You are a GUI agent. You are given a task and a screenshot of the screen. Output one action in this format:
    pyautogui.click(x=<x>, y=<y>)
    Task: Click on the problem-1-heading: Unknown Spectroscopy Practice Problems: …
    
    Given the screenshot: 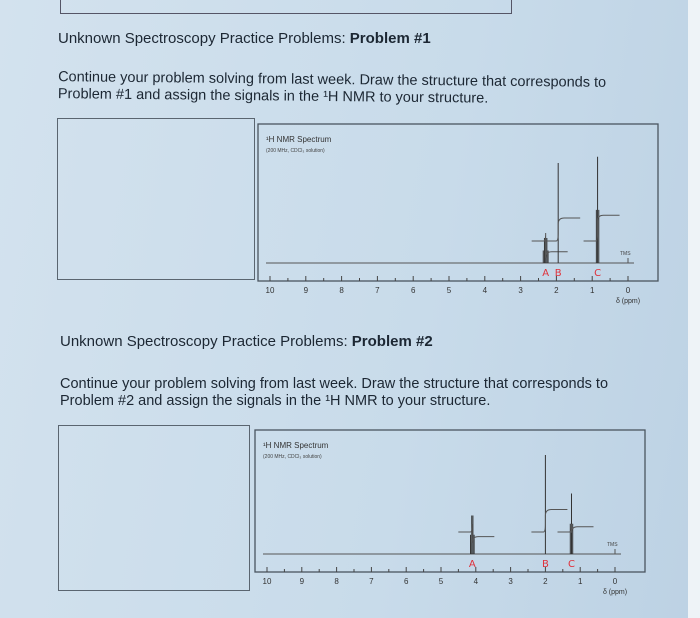 What is the action you would take?
    pyautogui.click(x=244, y=38)
    